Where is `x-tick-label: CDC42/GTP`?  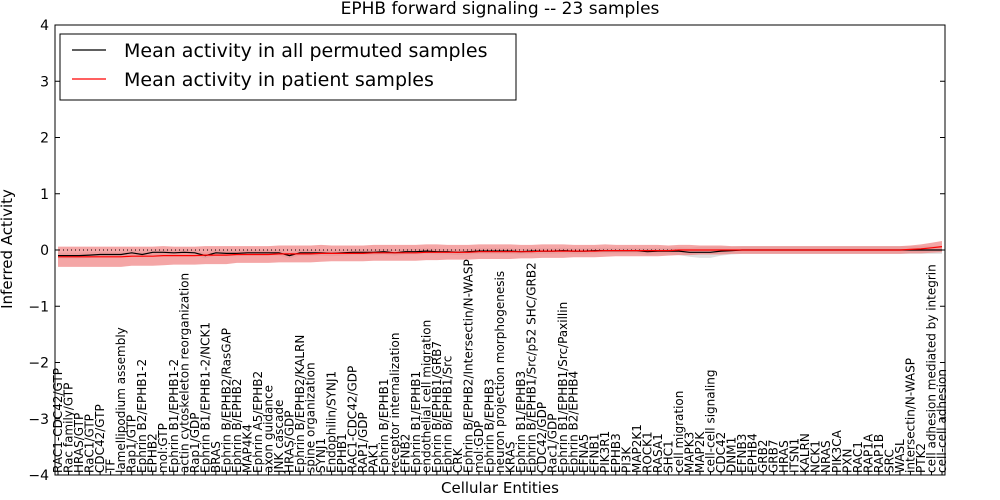
x-tick-label: CDC42/GTP is located at coordinates (100, 438).